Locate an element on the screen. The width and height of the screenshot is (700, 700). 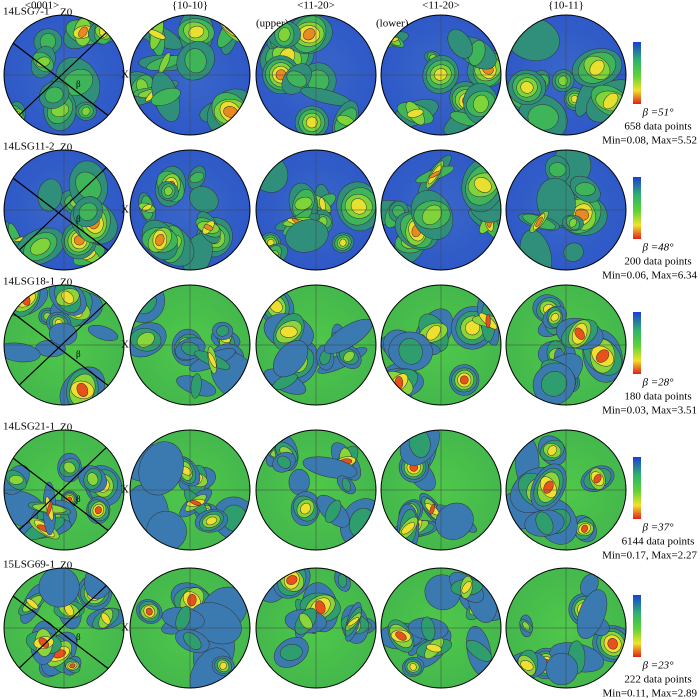
beta-value: β =23° is located at coordinates (657, 666).